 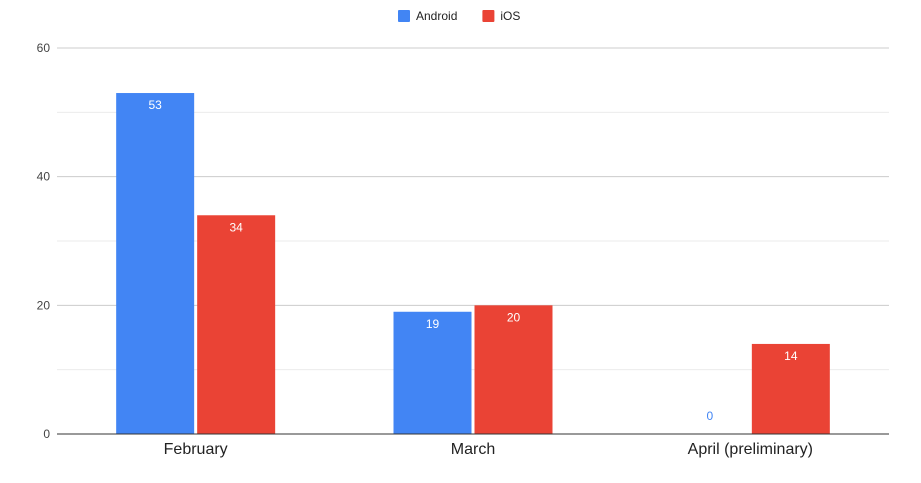 I want to click on legend-swatch-android, so click(x=404, y=16).